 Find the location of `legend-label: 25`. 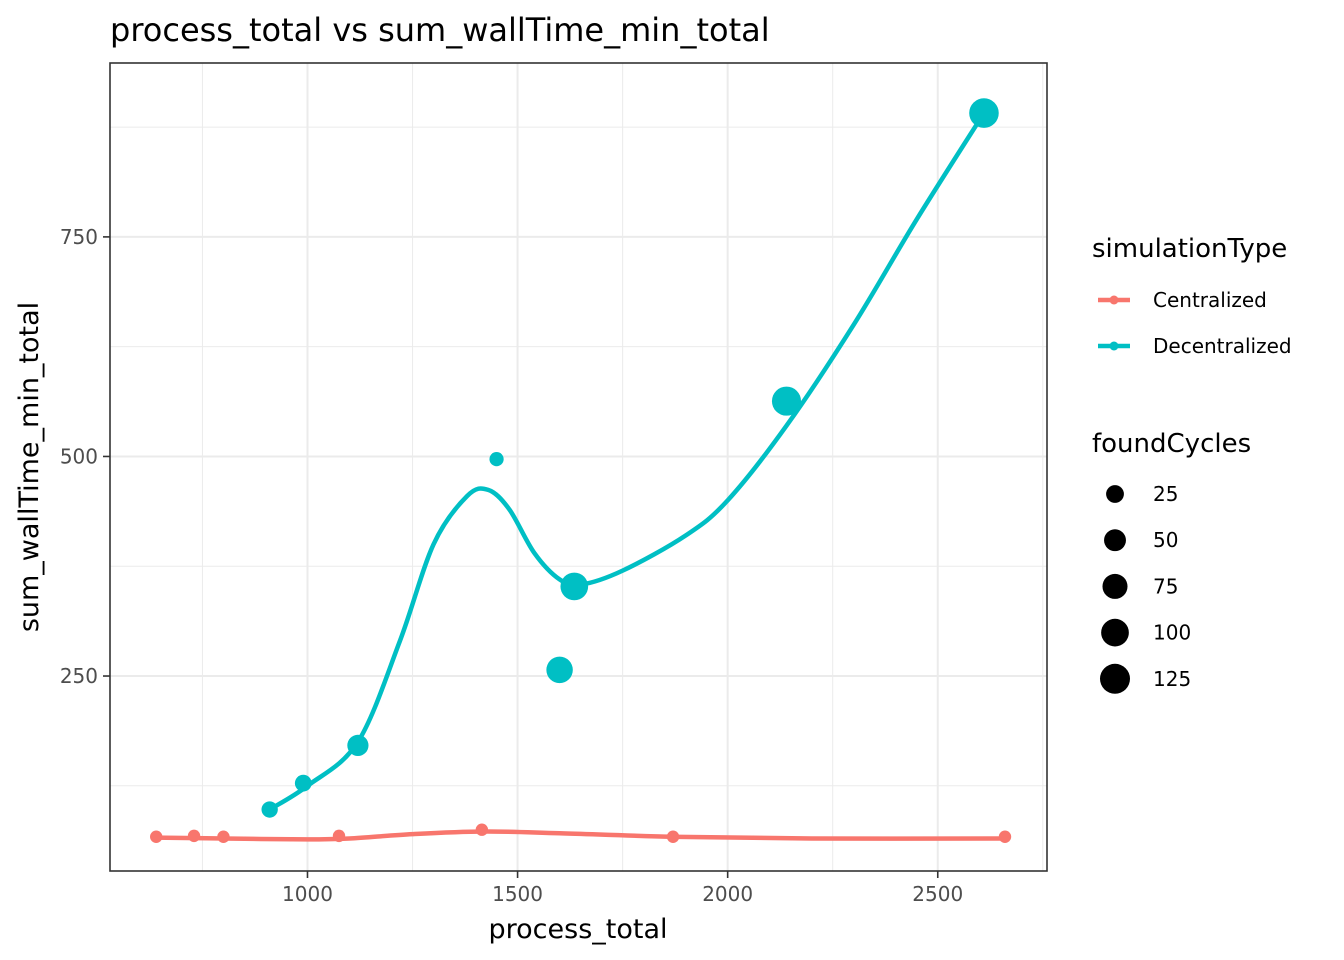

legend-label: 25 is located at coordinates (1165, 494).